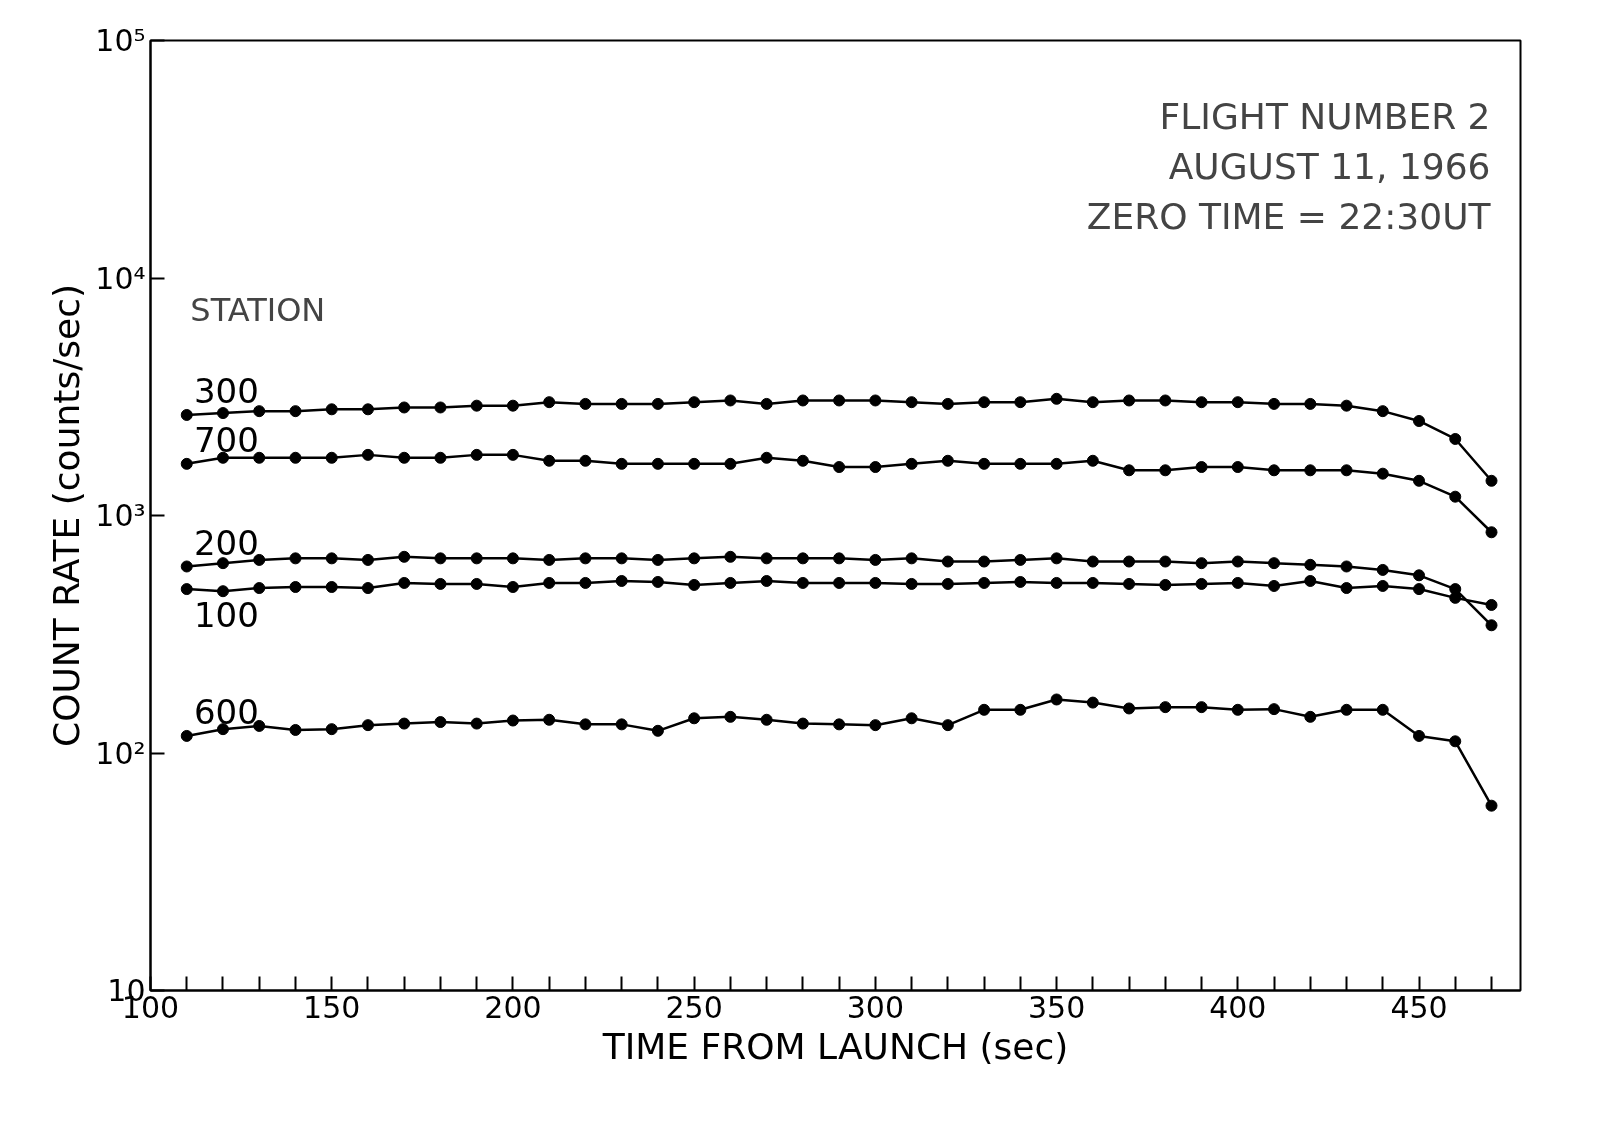 This screenshot has height=1147, width=1609. Describe the element at coordinates (1329, 166) in the screenshot. I see `annotation: AUGUST 11, 1966` at that location.